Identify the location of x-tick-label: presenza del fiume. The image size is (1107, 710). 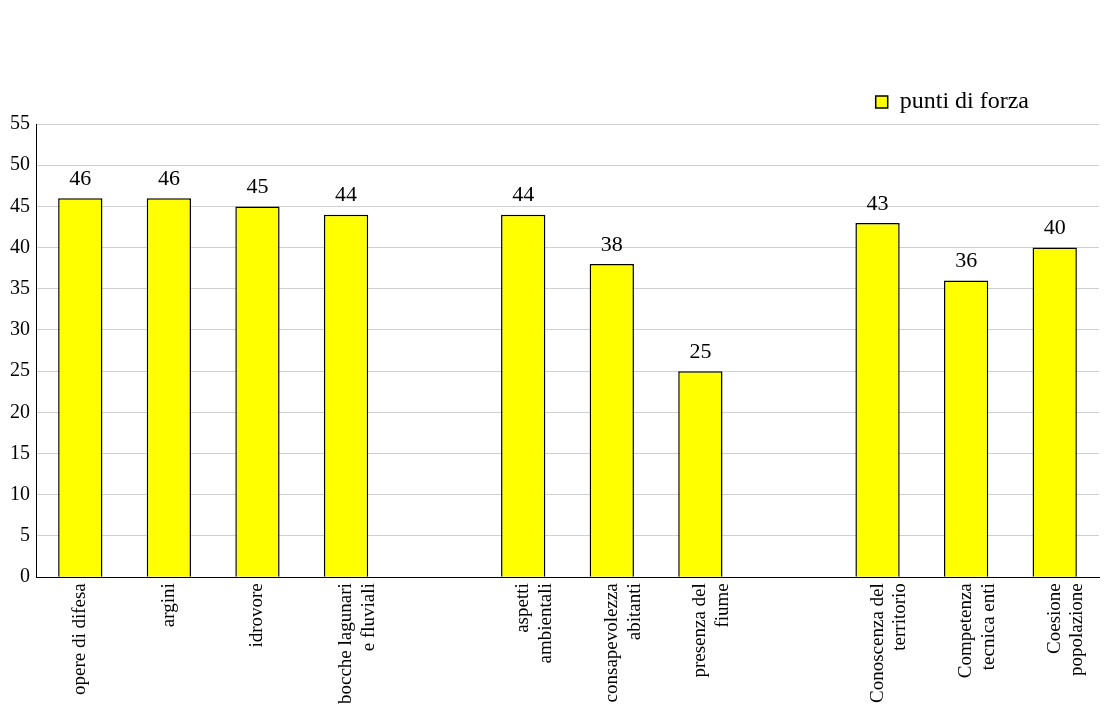
(710, 630).